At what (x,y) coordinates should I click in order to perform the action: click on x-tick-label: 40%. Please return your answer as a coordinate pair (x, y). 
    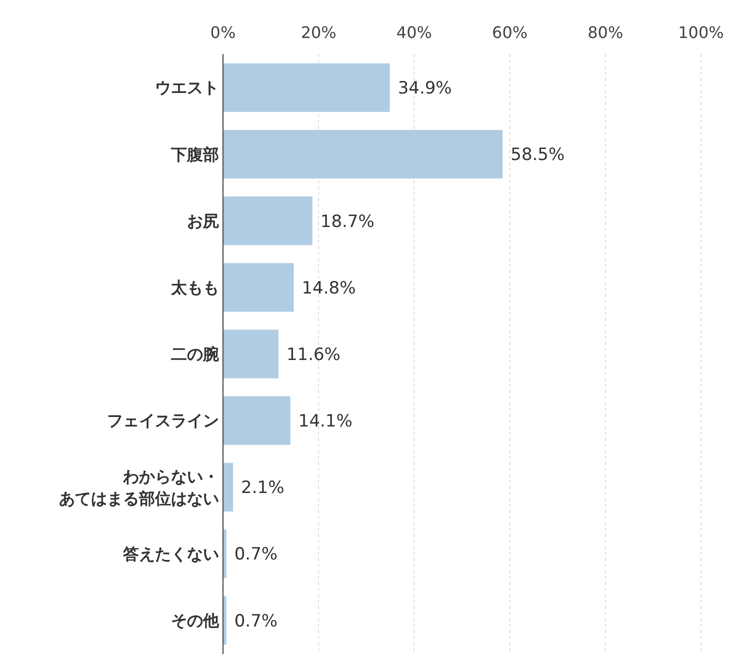
    Looking at the image, I should click on (414, 32).